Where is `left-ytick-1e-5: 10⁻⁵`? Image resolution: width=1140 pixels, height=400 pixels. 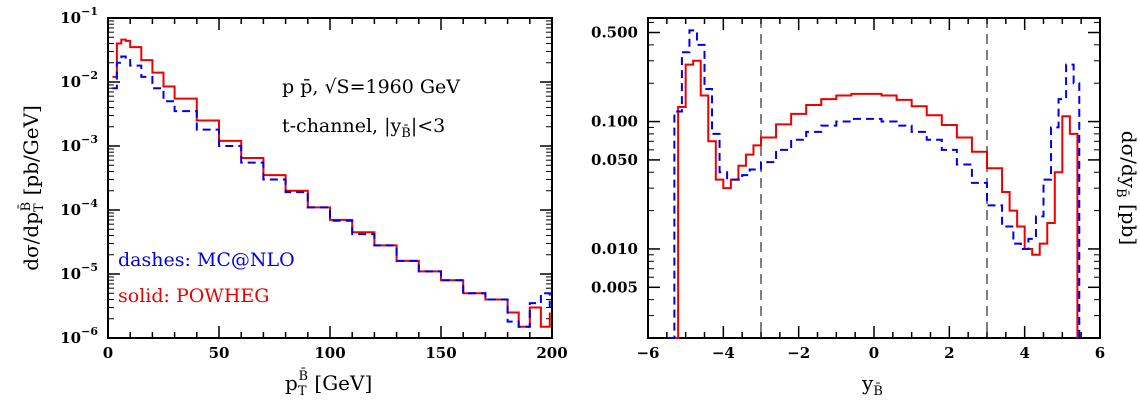
left-ytick-1e-5: 10⁻⁵ is located at coordinates (79, 272).